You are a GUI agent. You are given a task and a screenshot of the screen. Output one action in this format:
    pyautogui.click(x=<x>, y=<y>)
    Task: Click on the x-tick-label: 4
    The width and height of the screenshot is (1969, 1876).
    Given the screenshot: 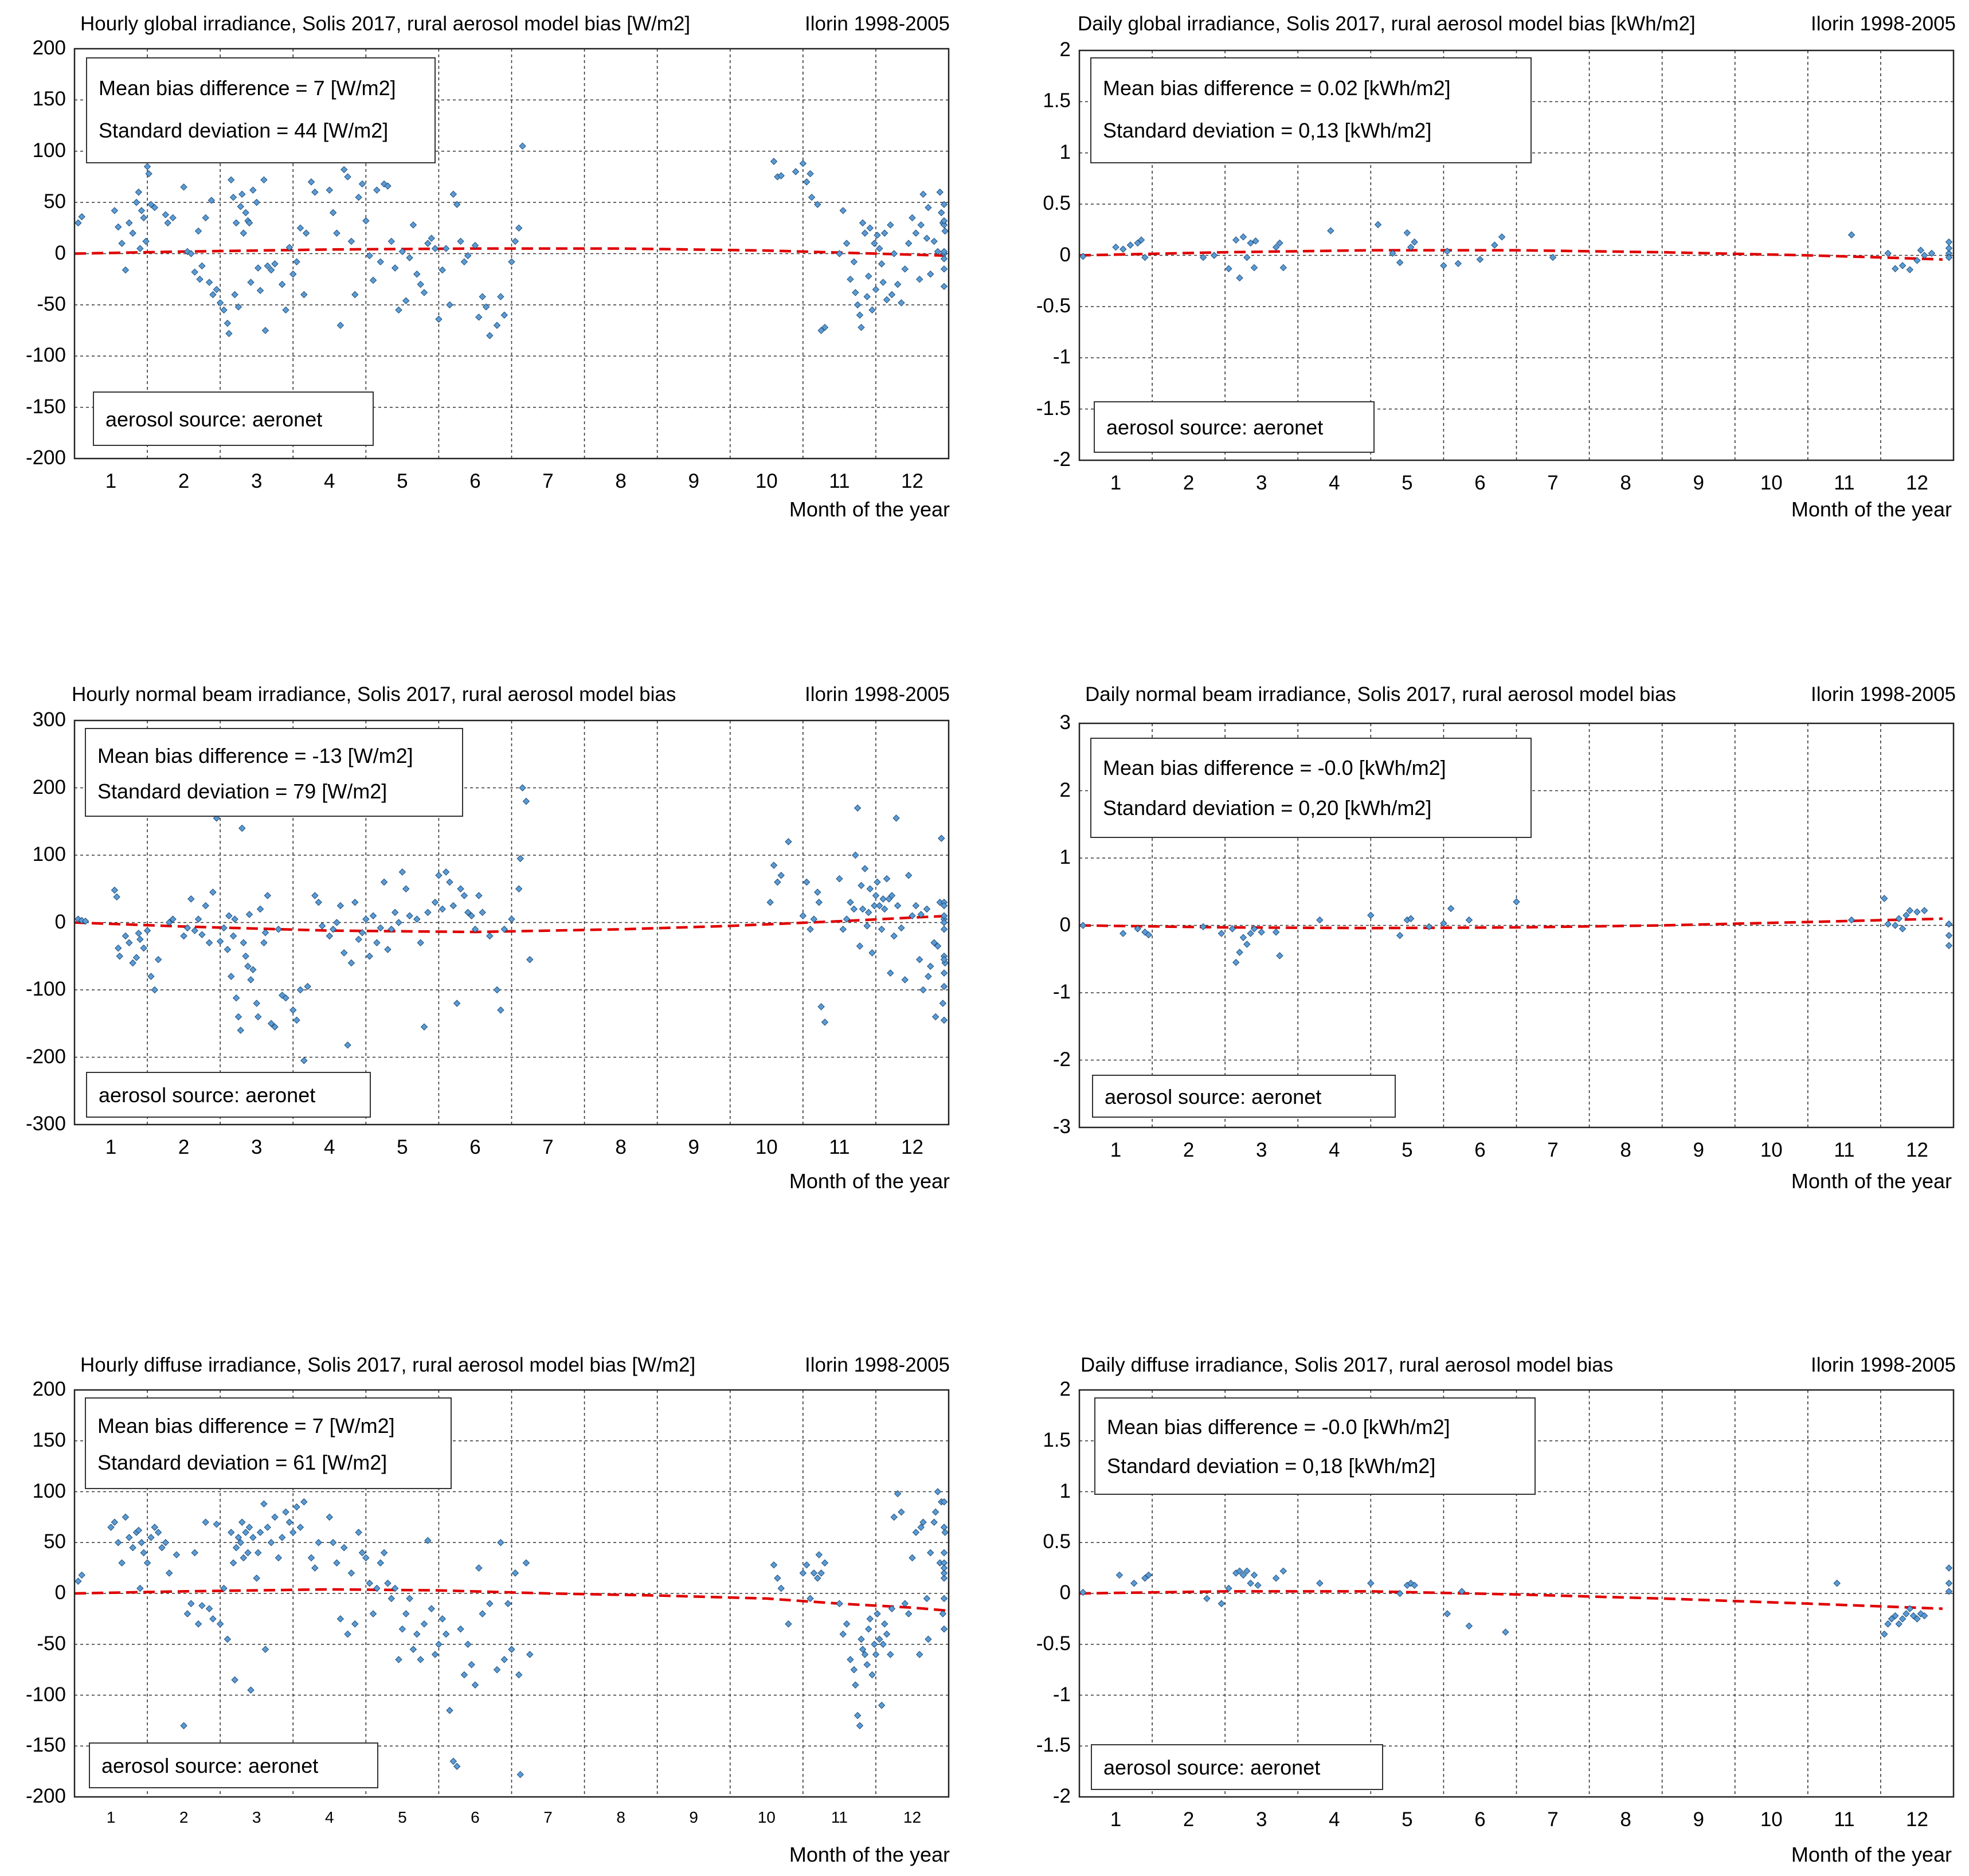 What is the action you would take?
    pyautogui.click(x=1334, y=1150)
    